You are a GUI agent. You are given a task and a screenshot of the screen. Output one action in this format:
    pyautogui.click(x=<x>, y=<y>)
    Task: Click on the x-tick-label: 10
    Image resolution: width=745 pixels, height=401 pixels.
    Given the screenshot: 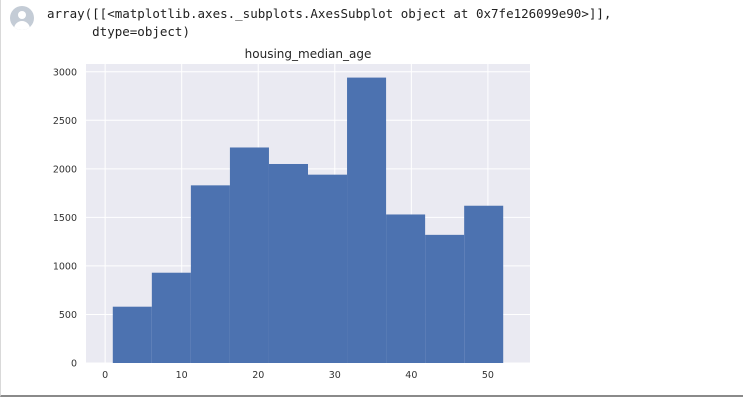 What is the action you would take?
    pyautogui.click(x=182, y=375)
    